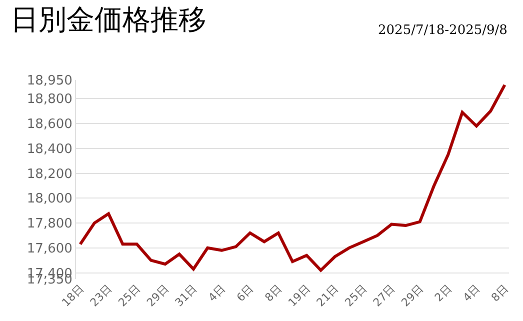  Describe the element at coordinates (49, 100) in the screenshot. I see `y-tick-label: 18,800` at that location.